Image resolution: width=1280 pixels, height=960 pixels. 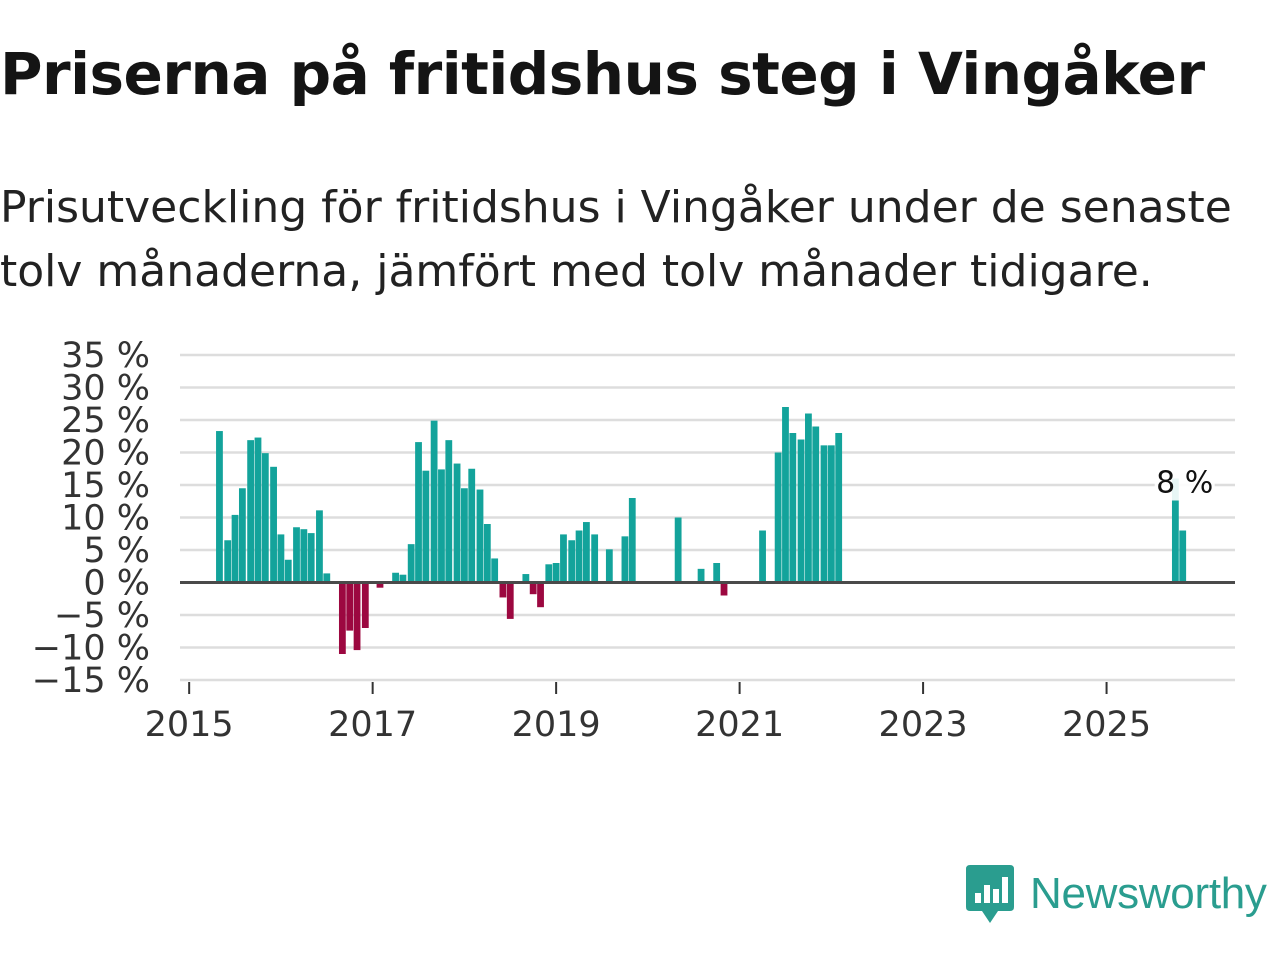 I want to click on x-axis: 2015 2017 2019 2021 2023 2025, so click(x=648, y=713).